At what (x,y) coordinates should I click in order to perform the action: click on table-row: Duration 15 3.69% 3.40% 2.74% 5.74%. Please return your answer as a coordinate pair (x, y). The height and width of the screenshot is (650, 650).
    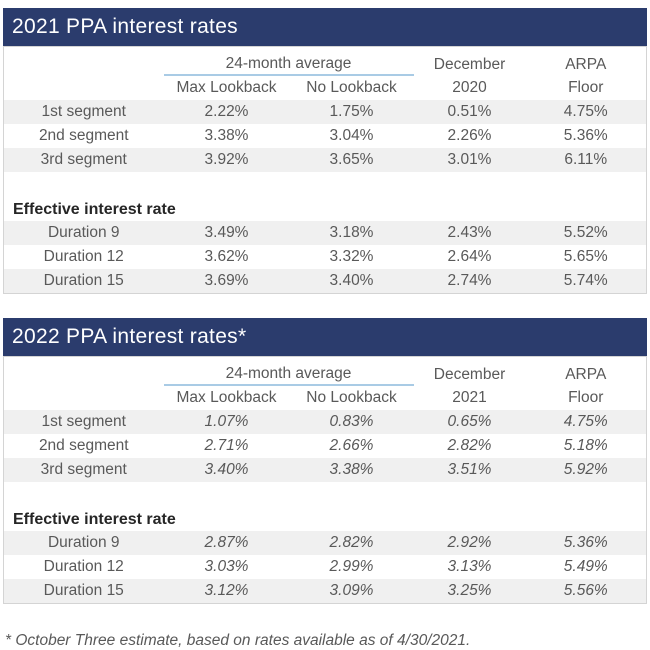
    Looking at the image, I should click on (325, 281).